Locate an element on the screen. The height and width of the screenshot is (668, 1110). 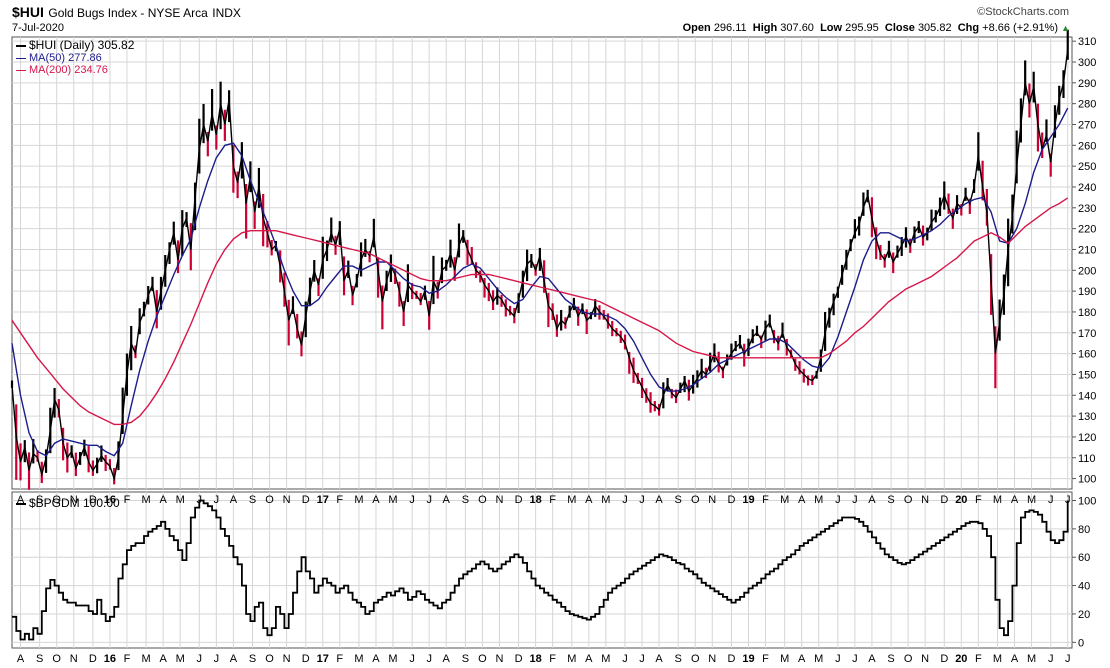
low-value: 295.95 is located at coordinates (862, 28).